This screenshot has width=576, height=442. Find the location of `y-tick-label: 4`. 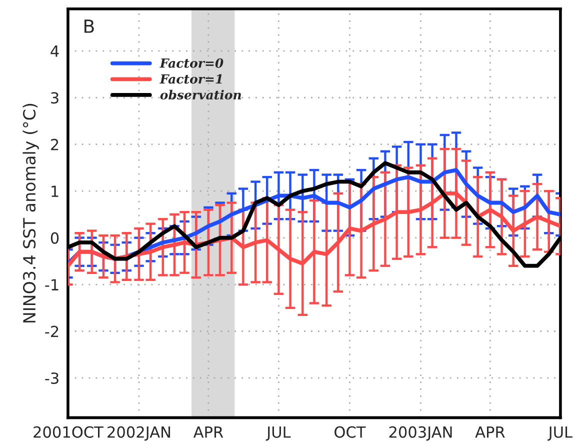

y-tick-label: 4 is located at coordinates (54, 51).